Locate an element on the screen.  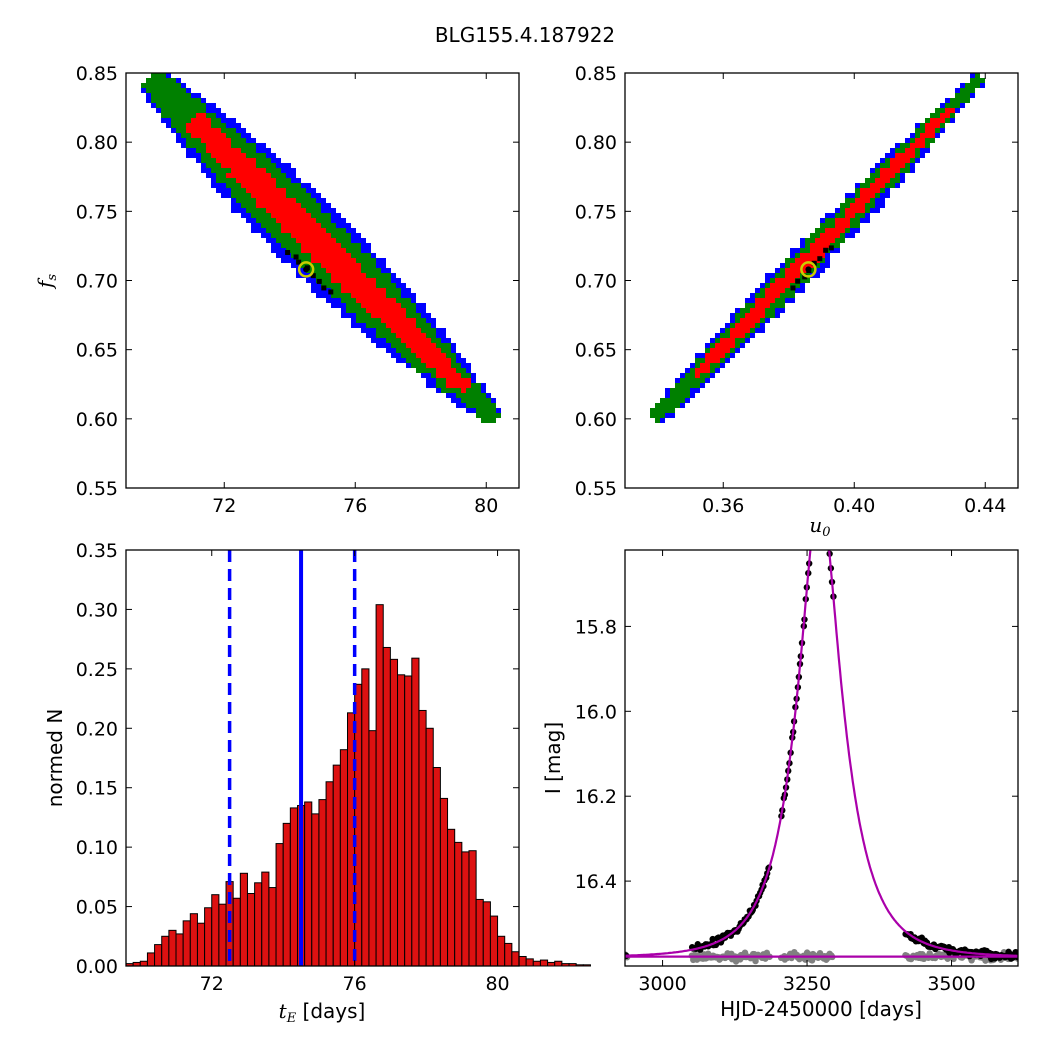
best-cell is located at coordinates (798, 281).